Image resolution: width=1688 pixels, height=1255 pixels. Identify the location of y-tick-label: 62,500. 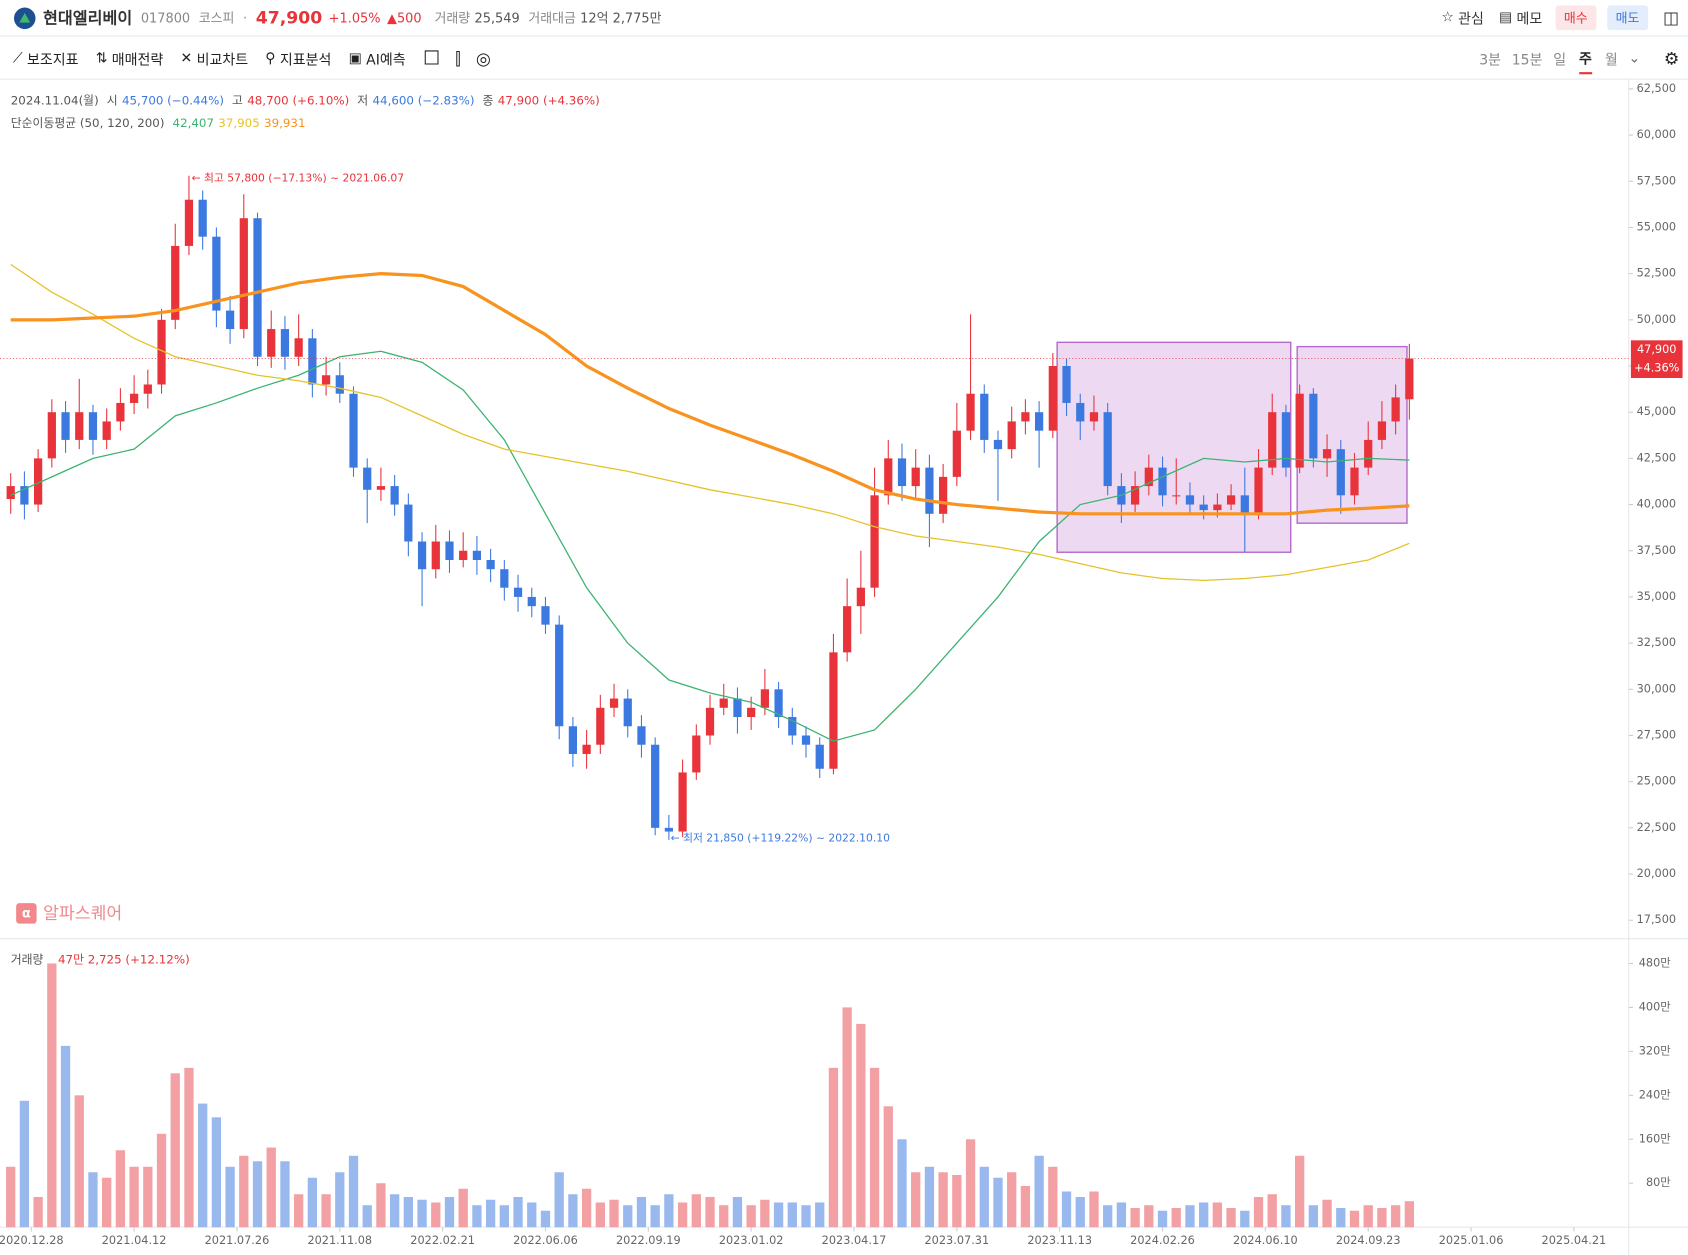
(1657, 88).